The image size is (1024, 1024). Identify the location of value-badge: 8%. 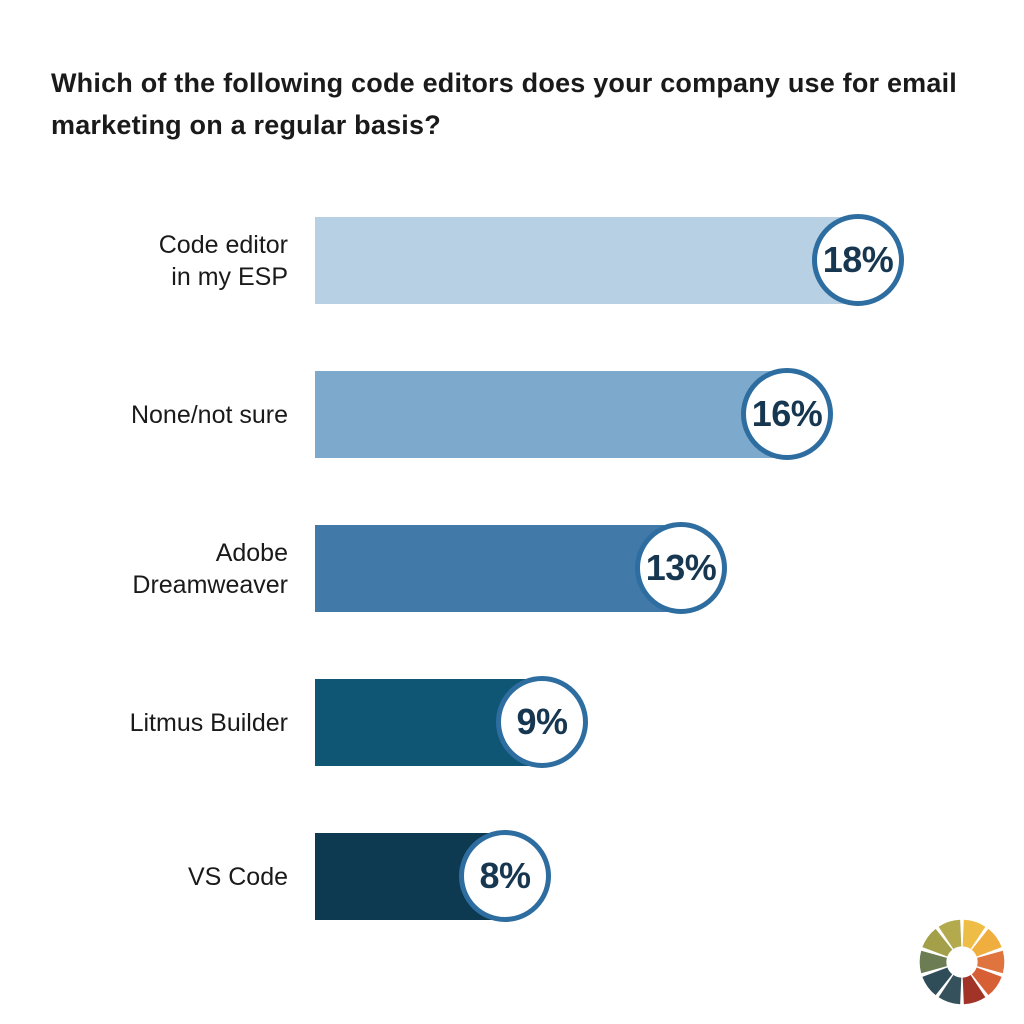
(505, 876).